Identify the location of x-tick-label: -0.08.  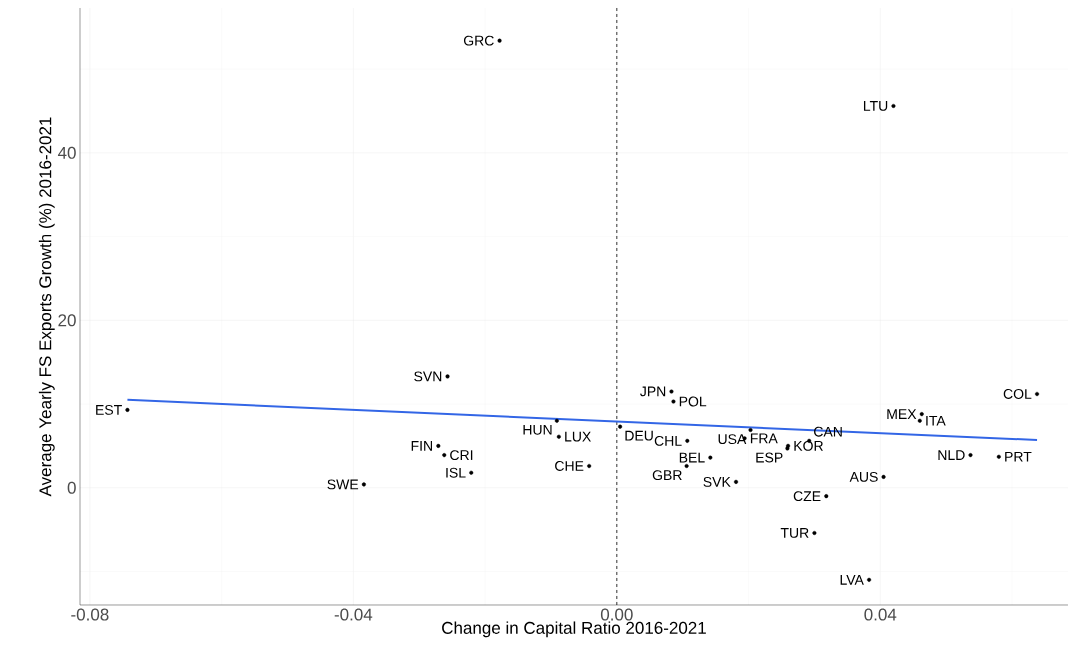
(90, 614).